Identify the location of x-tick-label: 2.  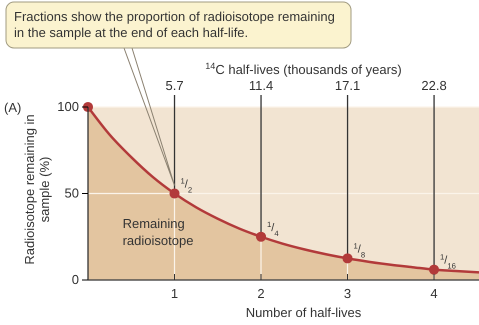
(261, 294).